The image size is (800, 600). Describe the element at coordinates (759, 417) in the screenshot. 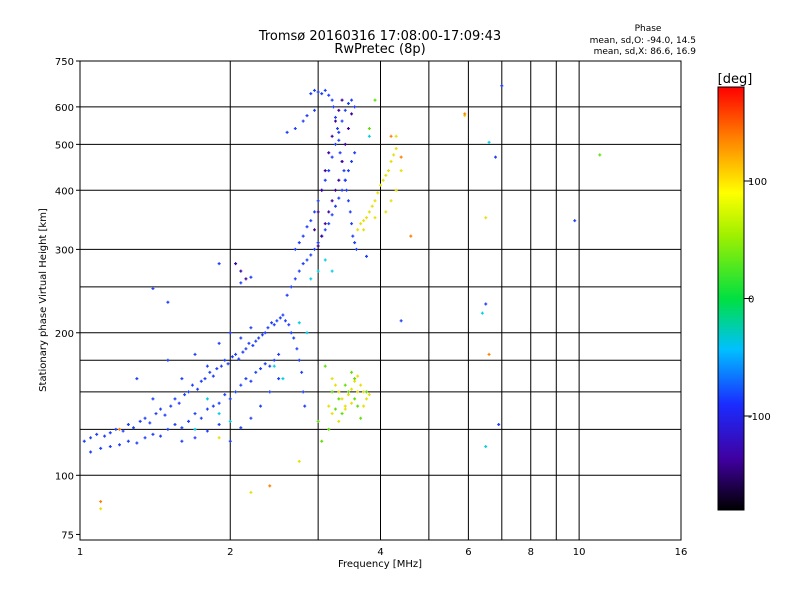

I see `colorbar-tick-label: -100` at that location.